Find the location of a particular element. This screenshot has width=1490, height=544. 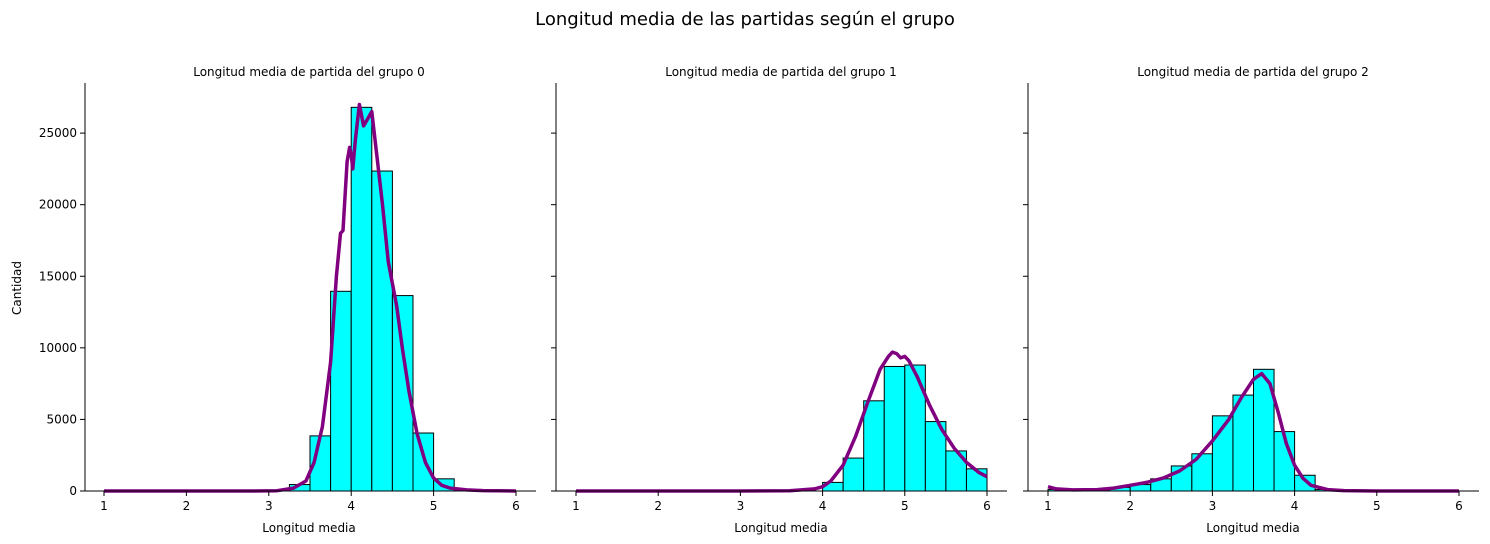

y-tick-label: 5000 is located at coordinates (61, 419).